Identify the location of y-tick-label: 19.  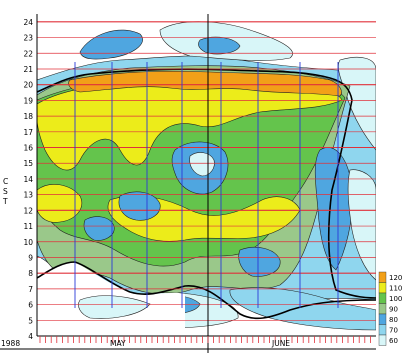
(28, 100).